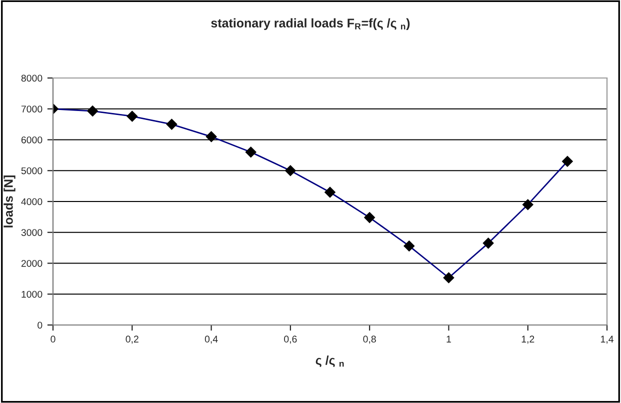 This screenshot has width=621, height=403. What do you see at coordinates (53, 339) in the screenshot?
I see `x-tick-label: 0` at bounding box center [53, 339].